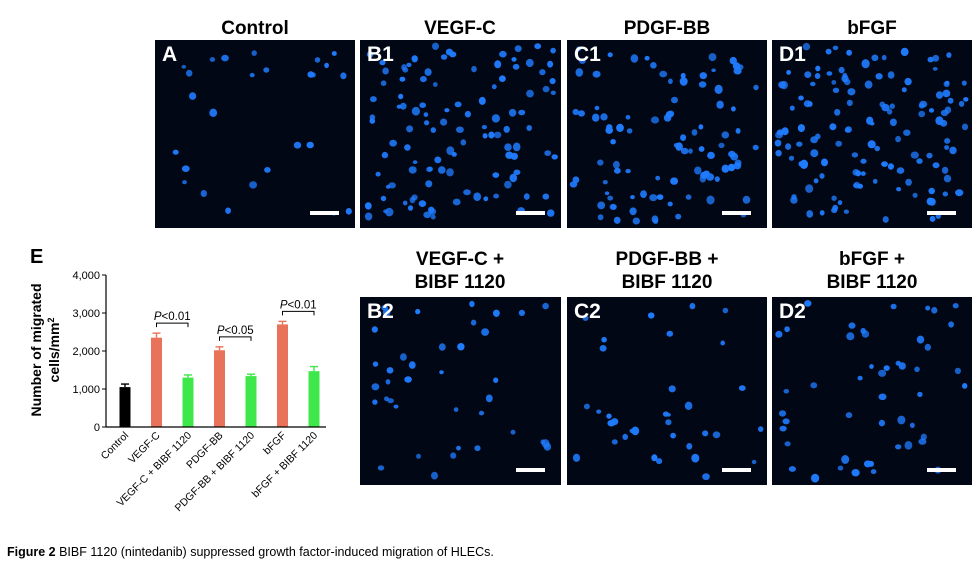 The height and width of the screenshot is (567, 979). I want to click on micrograph-panel-d1: D1, so click(872, 134).